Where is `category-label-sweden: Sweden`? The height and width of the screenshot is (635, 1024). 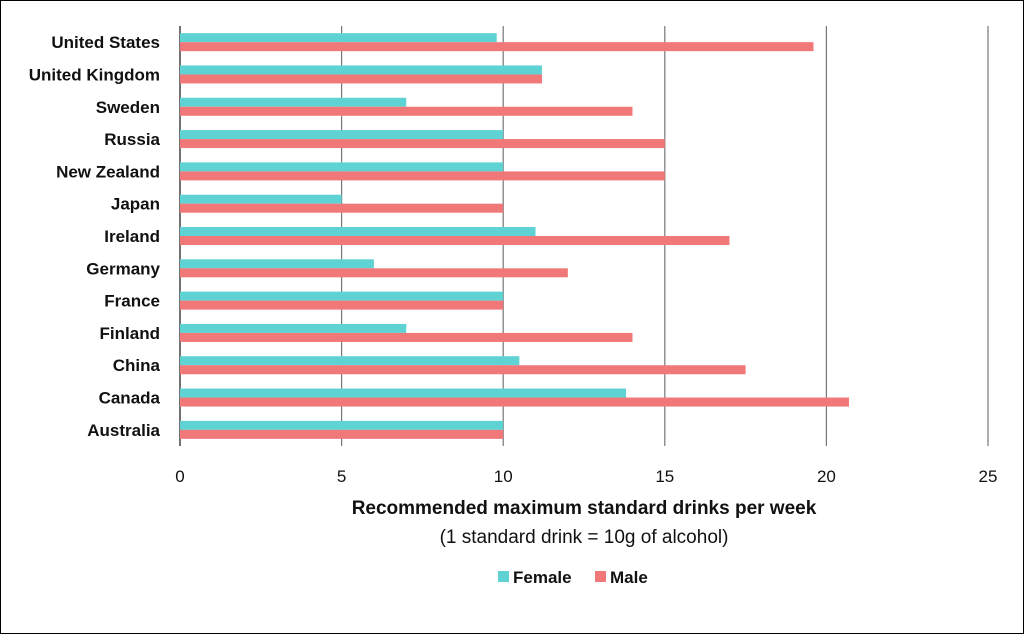
category-label-sweden: Sweden is located at coordinates (128, 107).